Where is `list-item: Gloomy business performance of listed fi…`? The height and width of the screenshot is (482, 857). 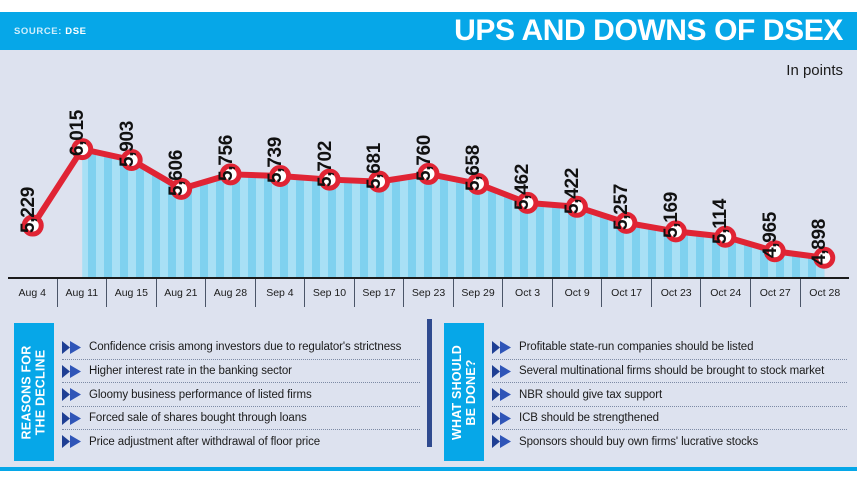
list-item: Gloomy business performance of listed fi… is located at coordinates (241, 394).